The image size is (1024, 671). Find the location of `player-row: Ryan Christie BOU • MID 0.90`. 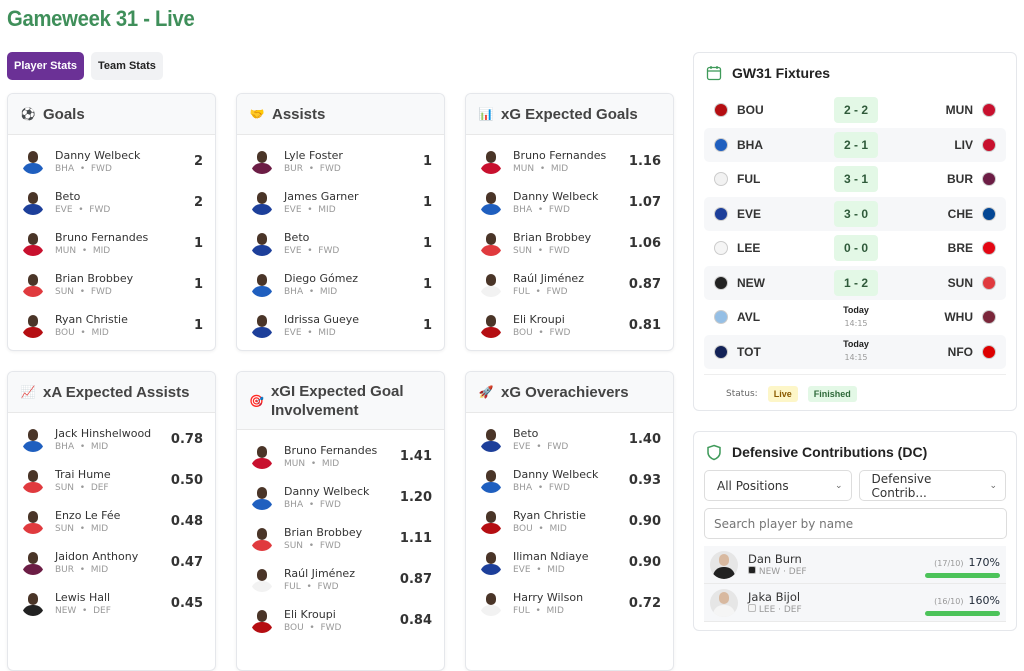

player-row: Ryan Christie BOU • MID 0.90 is located at coordinates (569, 521).